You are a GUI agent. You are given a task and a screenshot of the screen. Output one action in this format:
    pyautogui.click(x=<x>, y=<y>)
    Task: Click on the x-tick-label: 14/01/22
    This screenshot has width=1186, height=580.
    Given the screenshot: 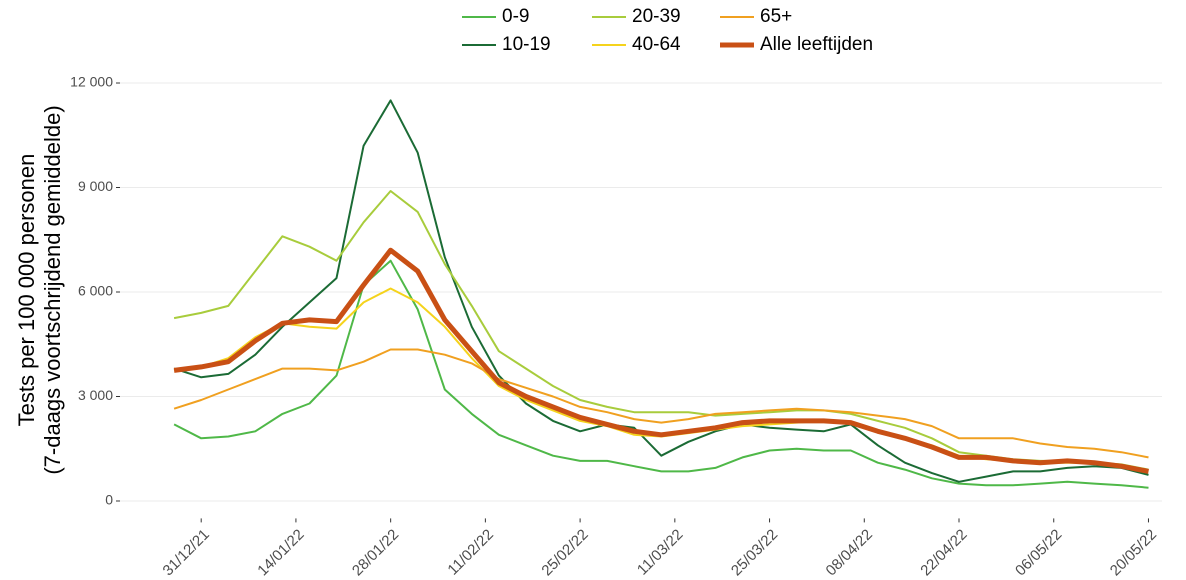 What is the action you would take?
    pyautogui.click(x=280, y=552)
    